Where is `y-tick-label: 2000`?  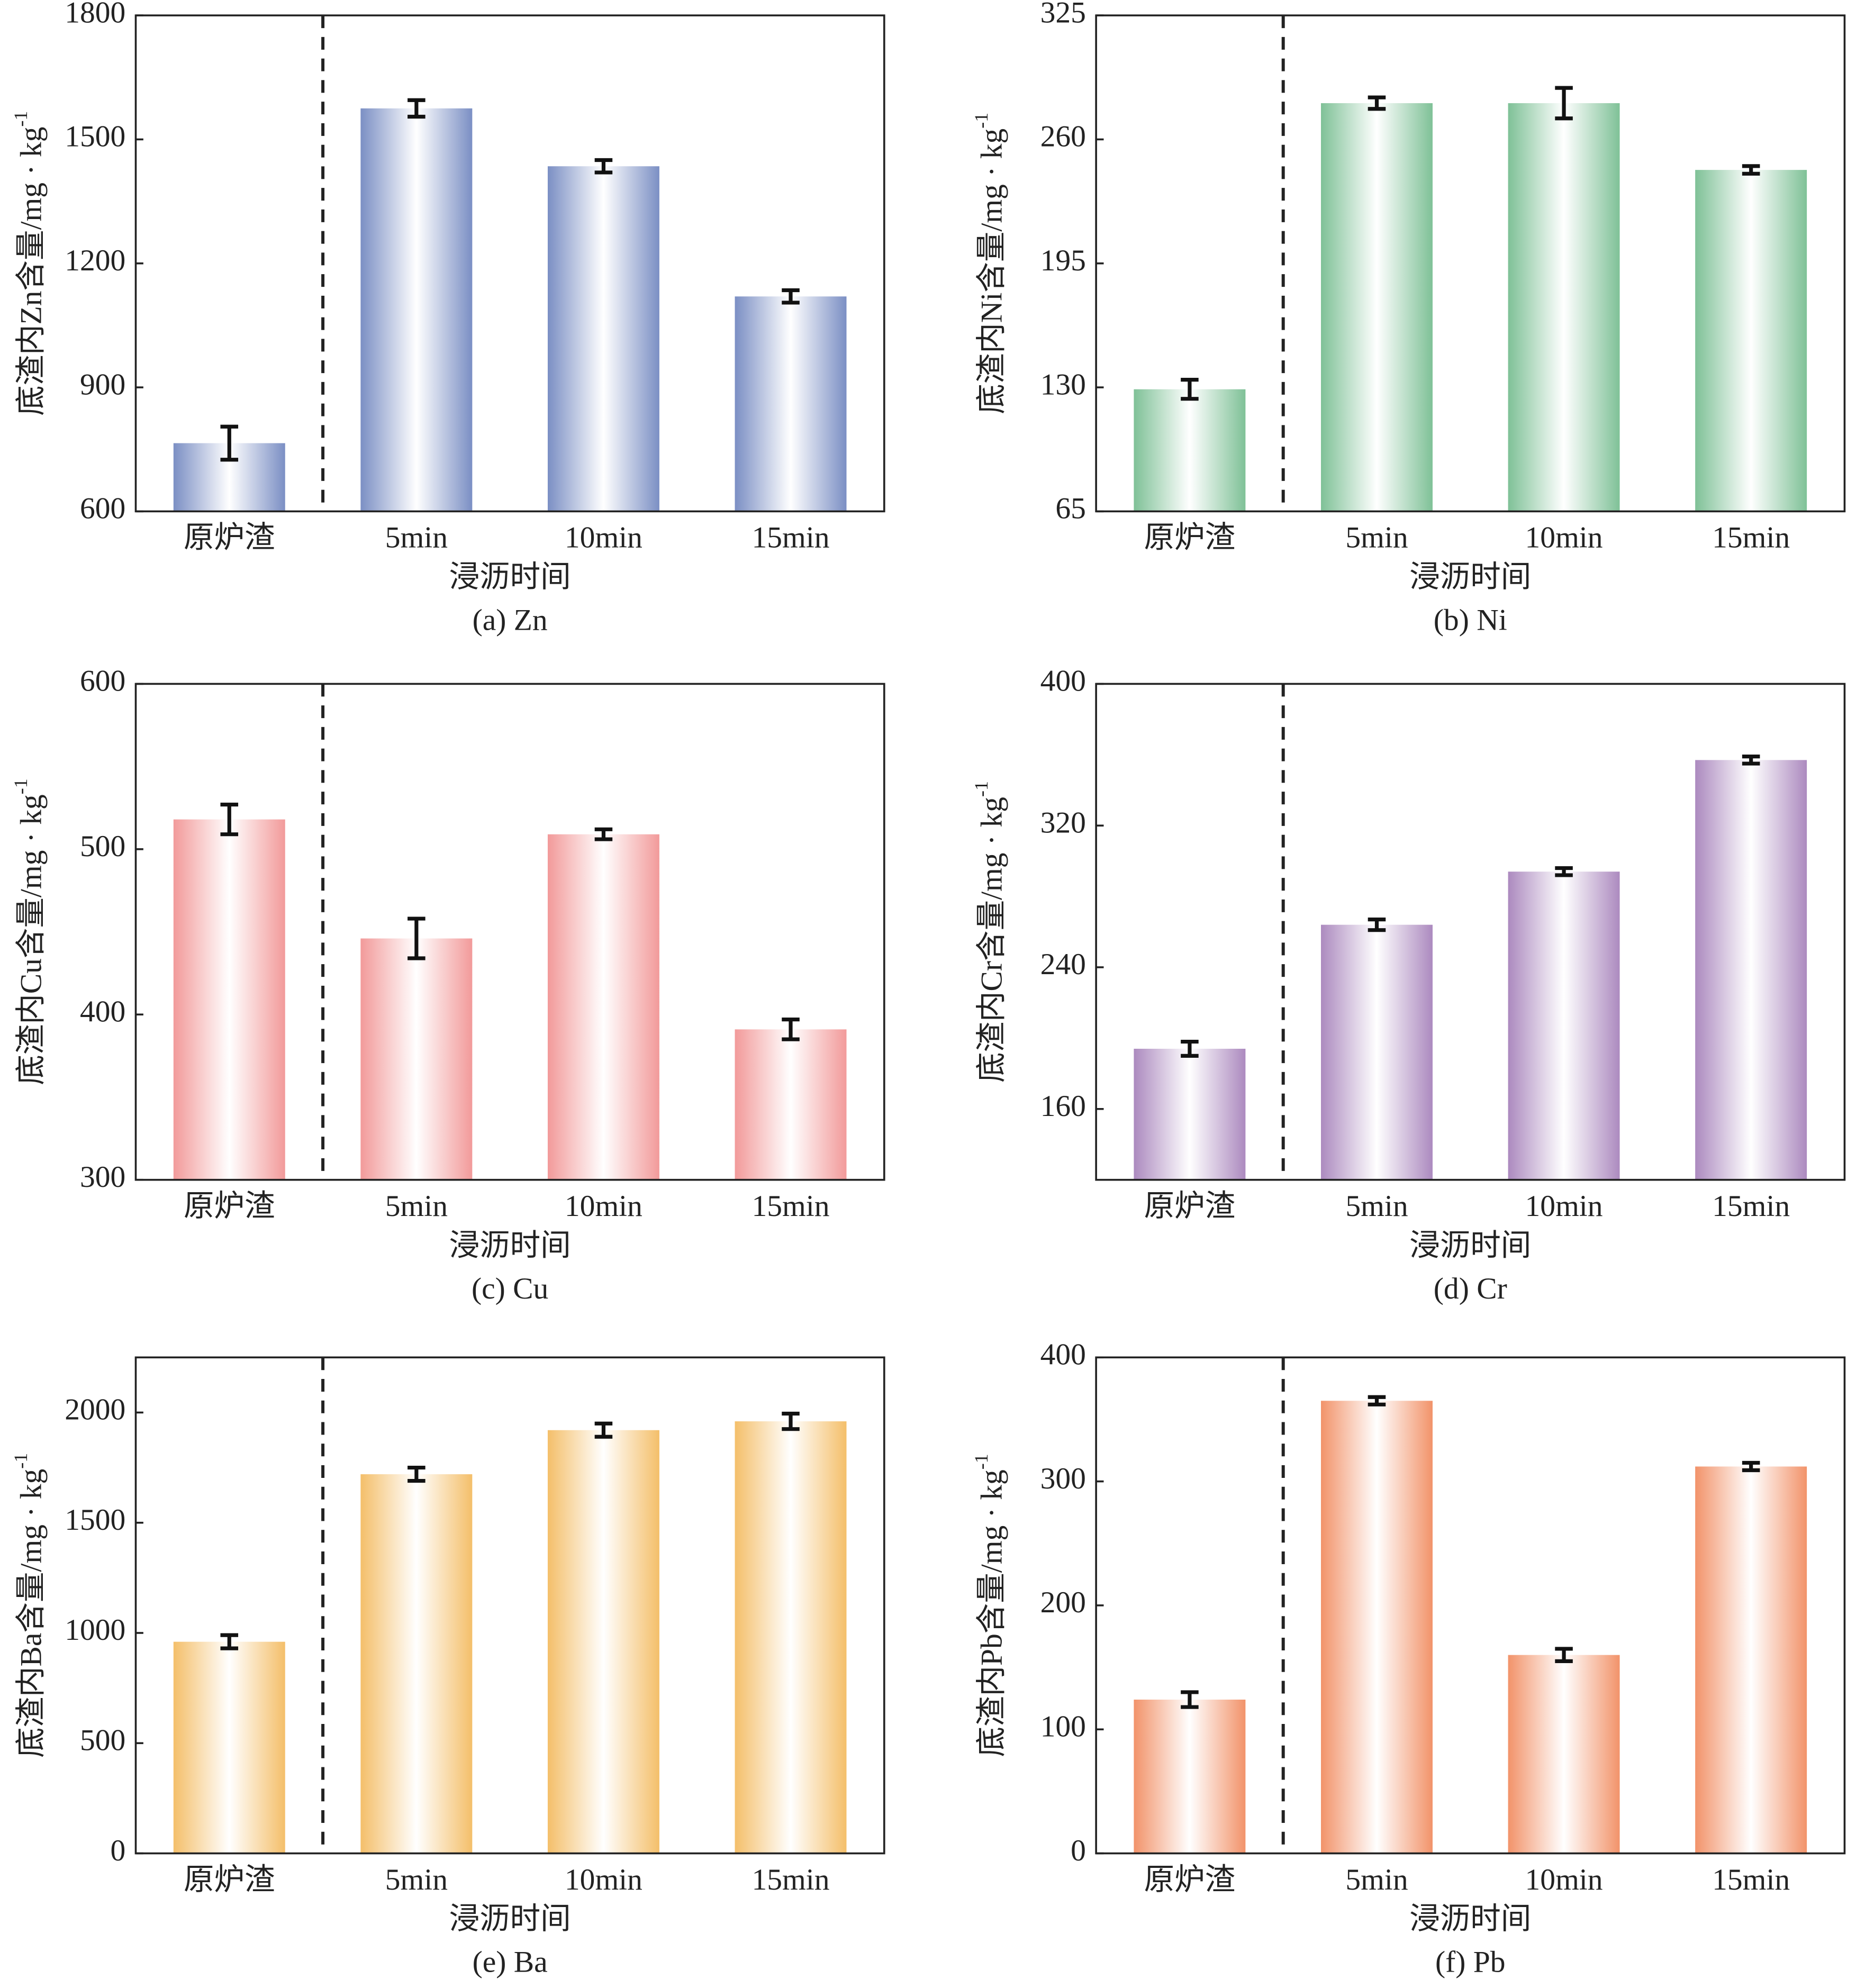 y-tick-label: 2000 is located at coordinates (95, 1410).